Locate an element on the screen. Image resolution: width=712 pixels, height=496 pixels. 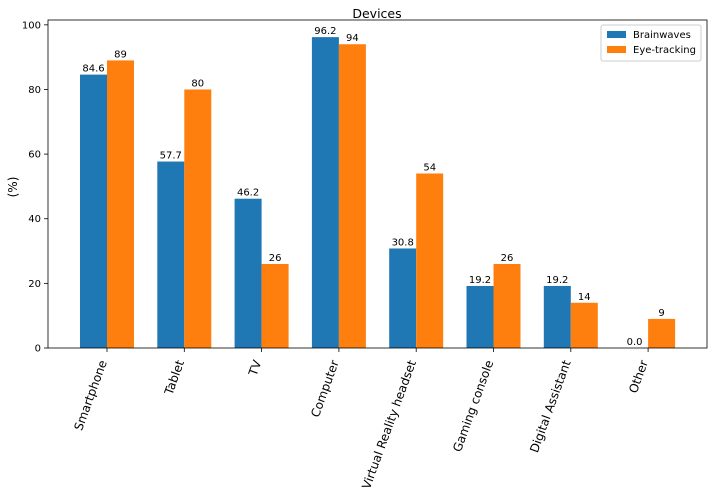
data-label: 84.6 is located at coordinates (93, 69).